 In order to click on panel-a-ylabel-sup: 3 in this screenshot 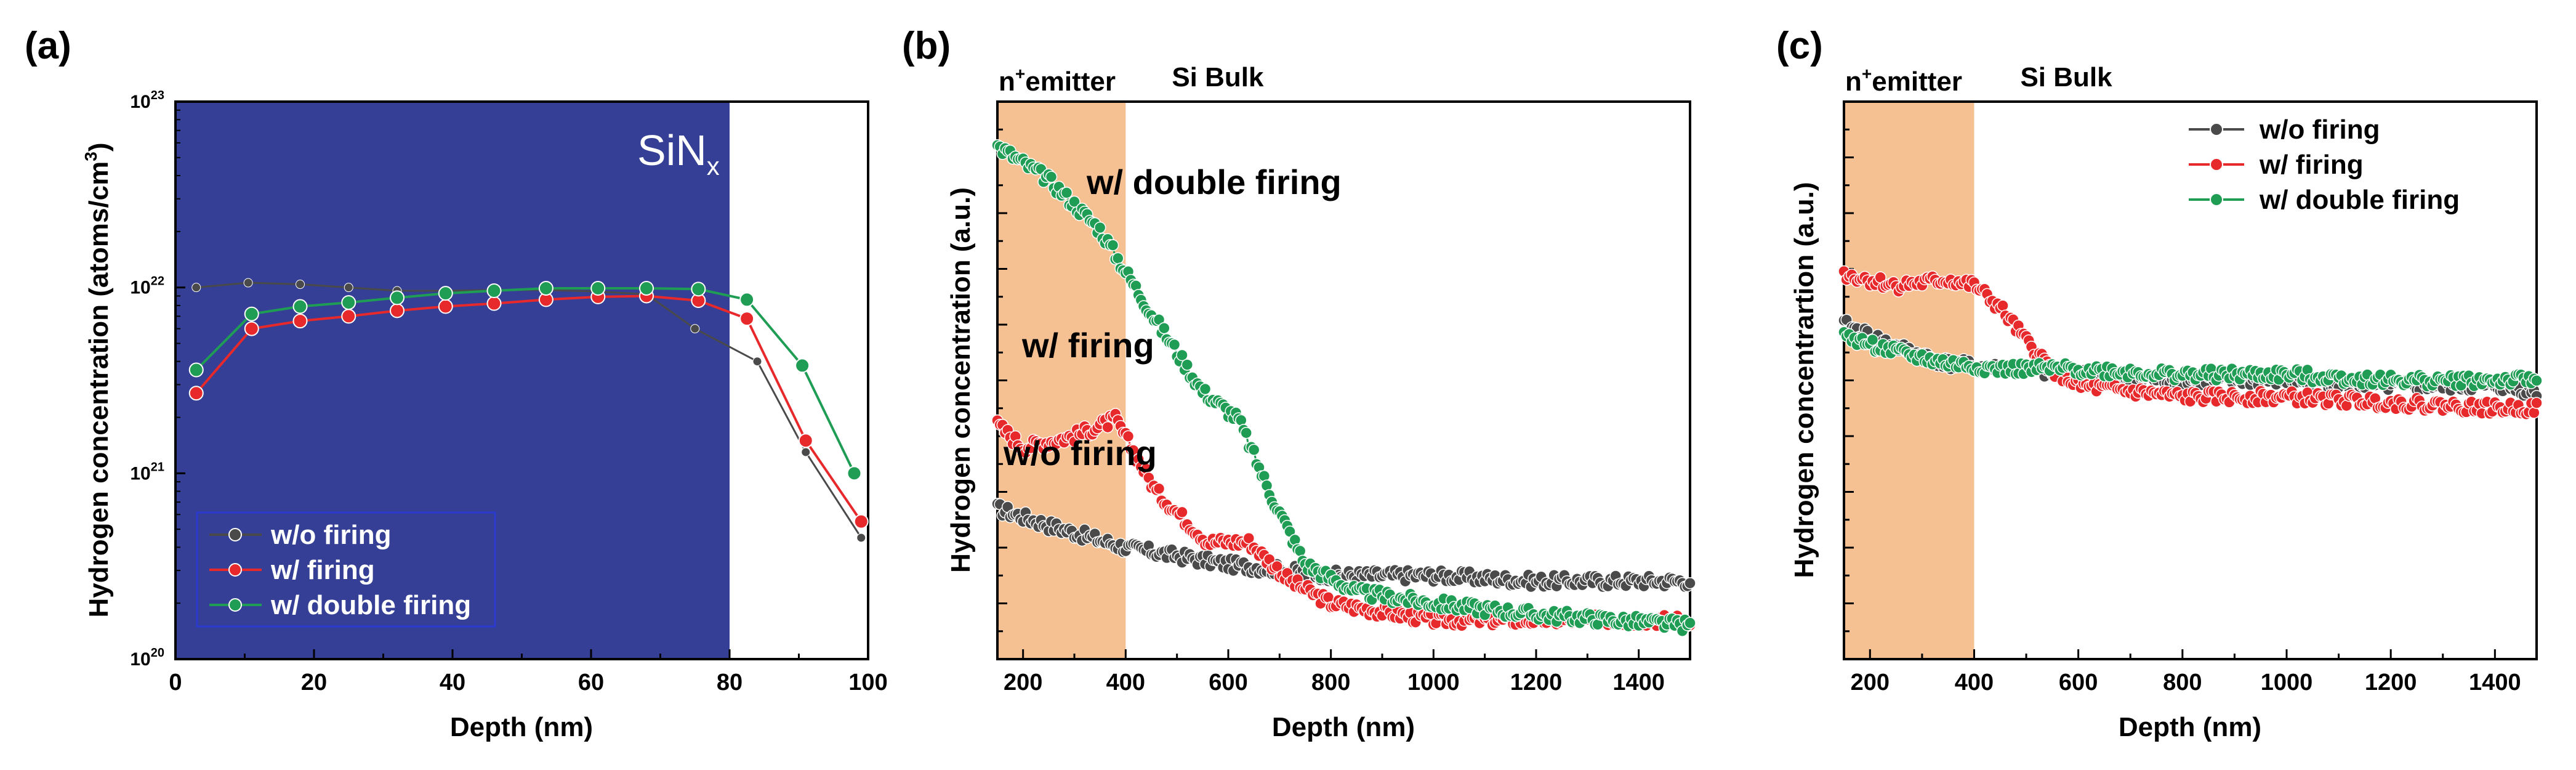, I will do `click(90, 156)`.